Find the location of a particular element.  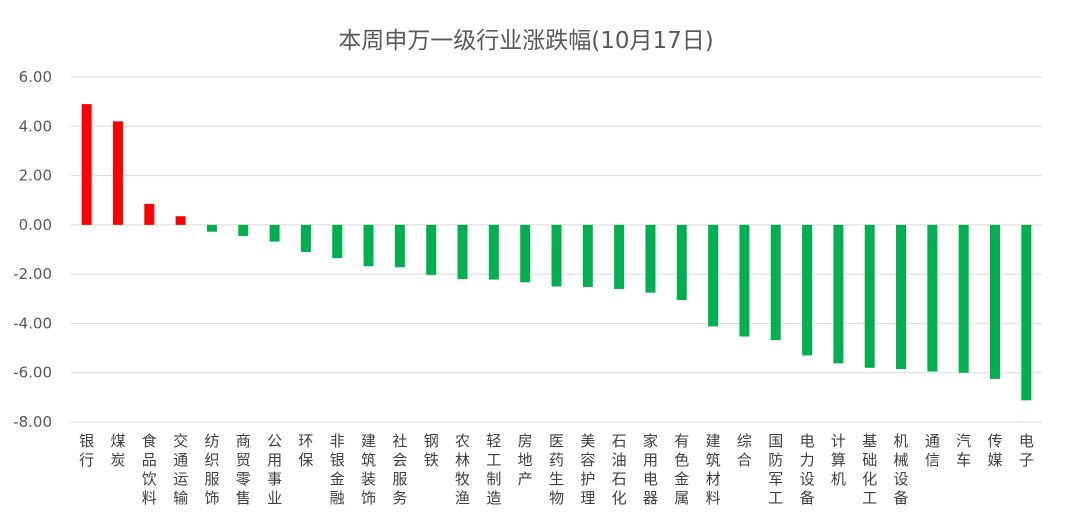

x-tick-label: 社会服务 is located at coordinates (399, 469).